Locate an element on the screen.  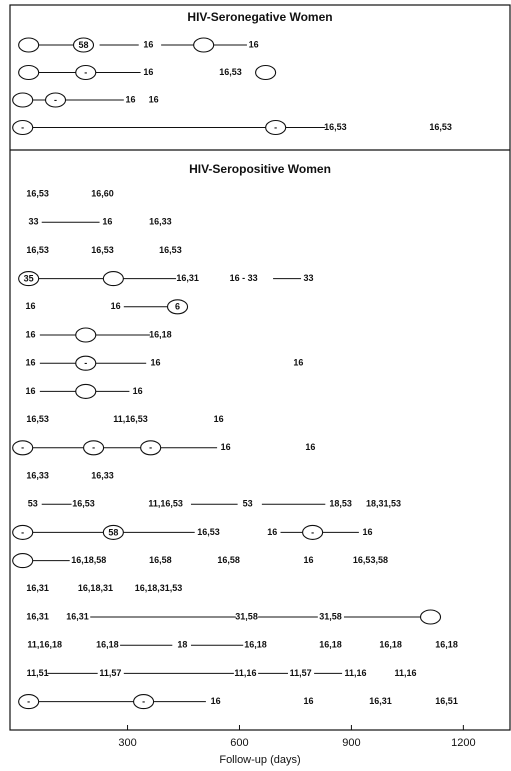
hpv-type-label: 16,18,58 is located at coordinates (88, 560).